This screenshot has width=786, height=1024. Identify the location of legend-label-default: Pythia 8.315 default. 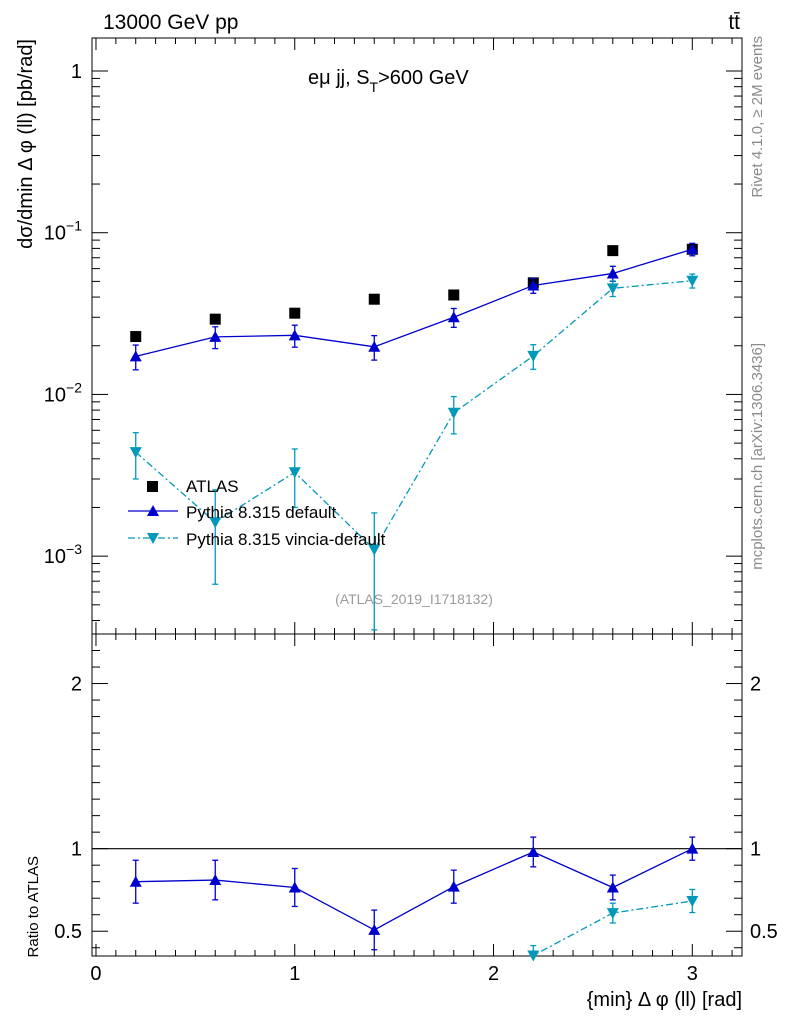
(261, 512).